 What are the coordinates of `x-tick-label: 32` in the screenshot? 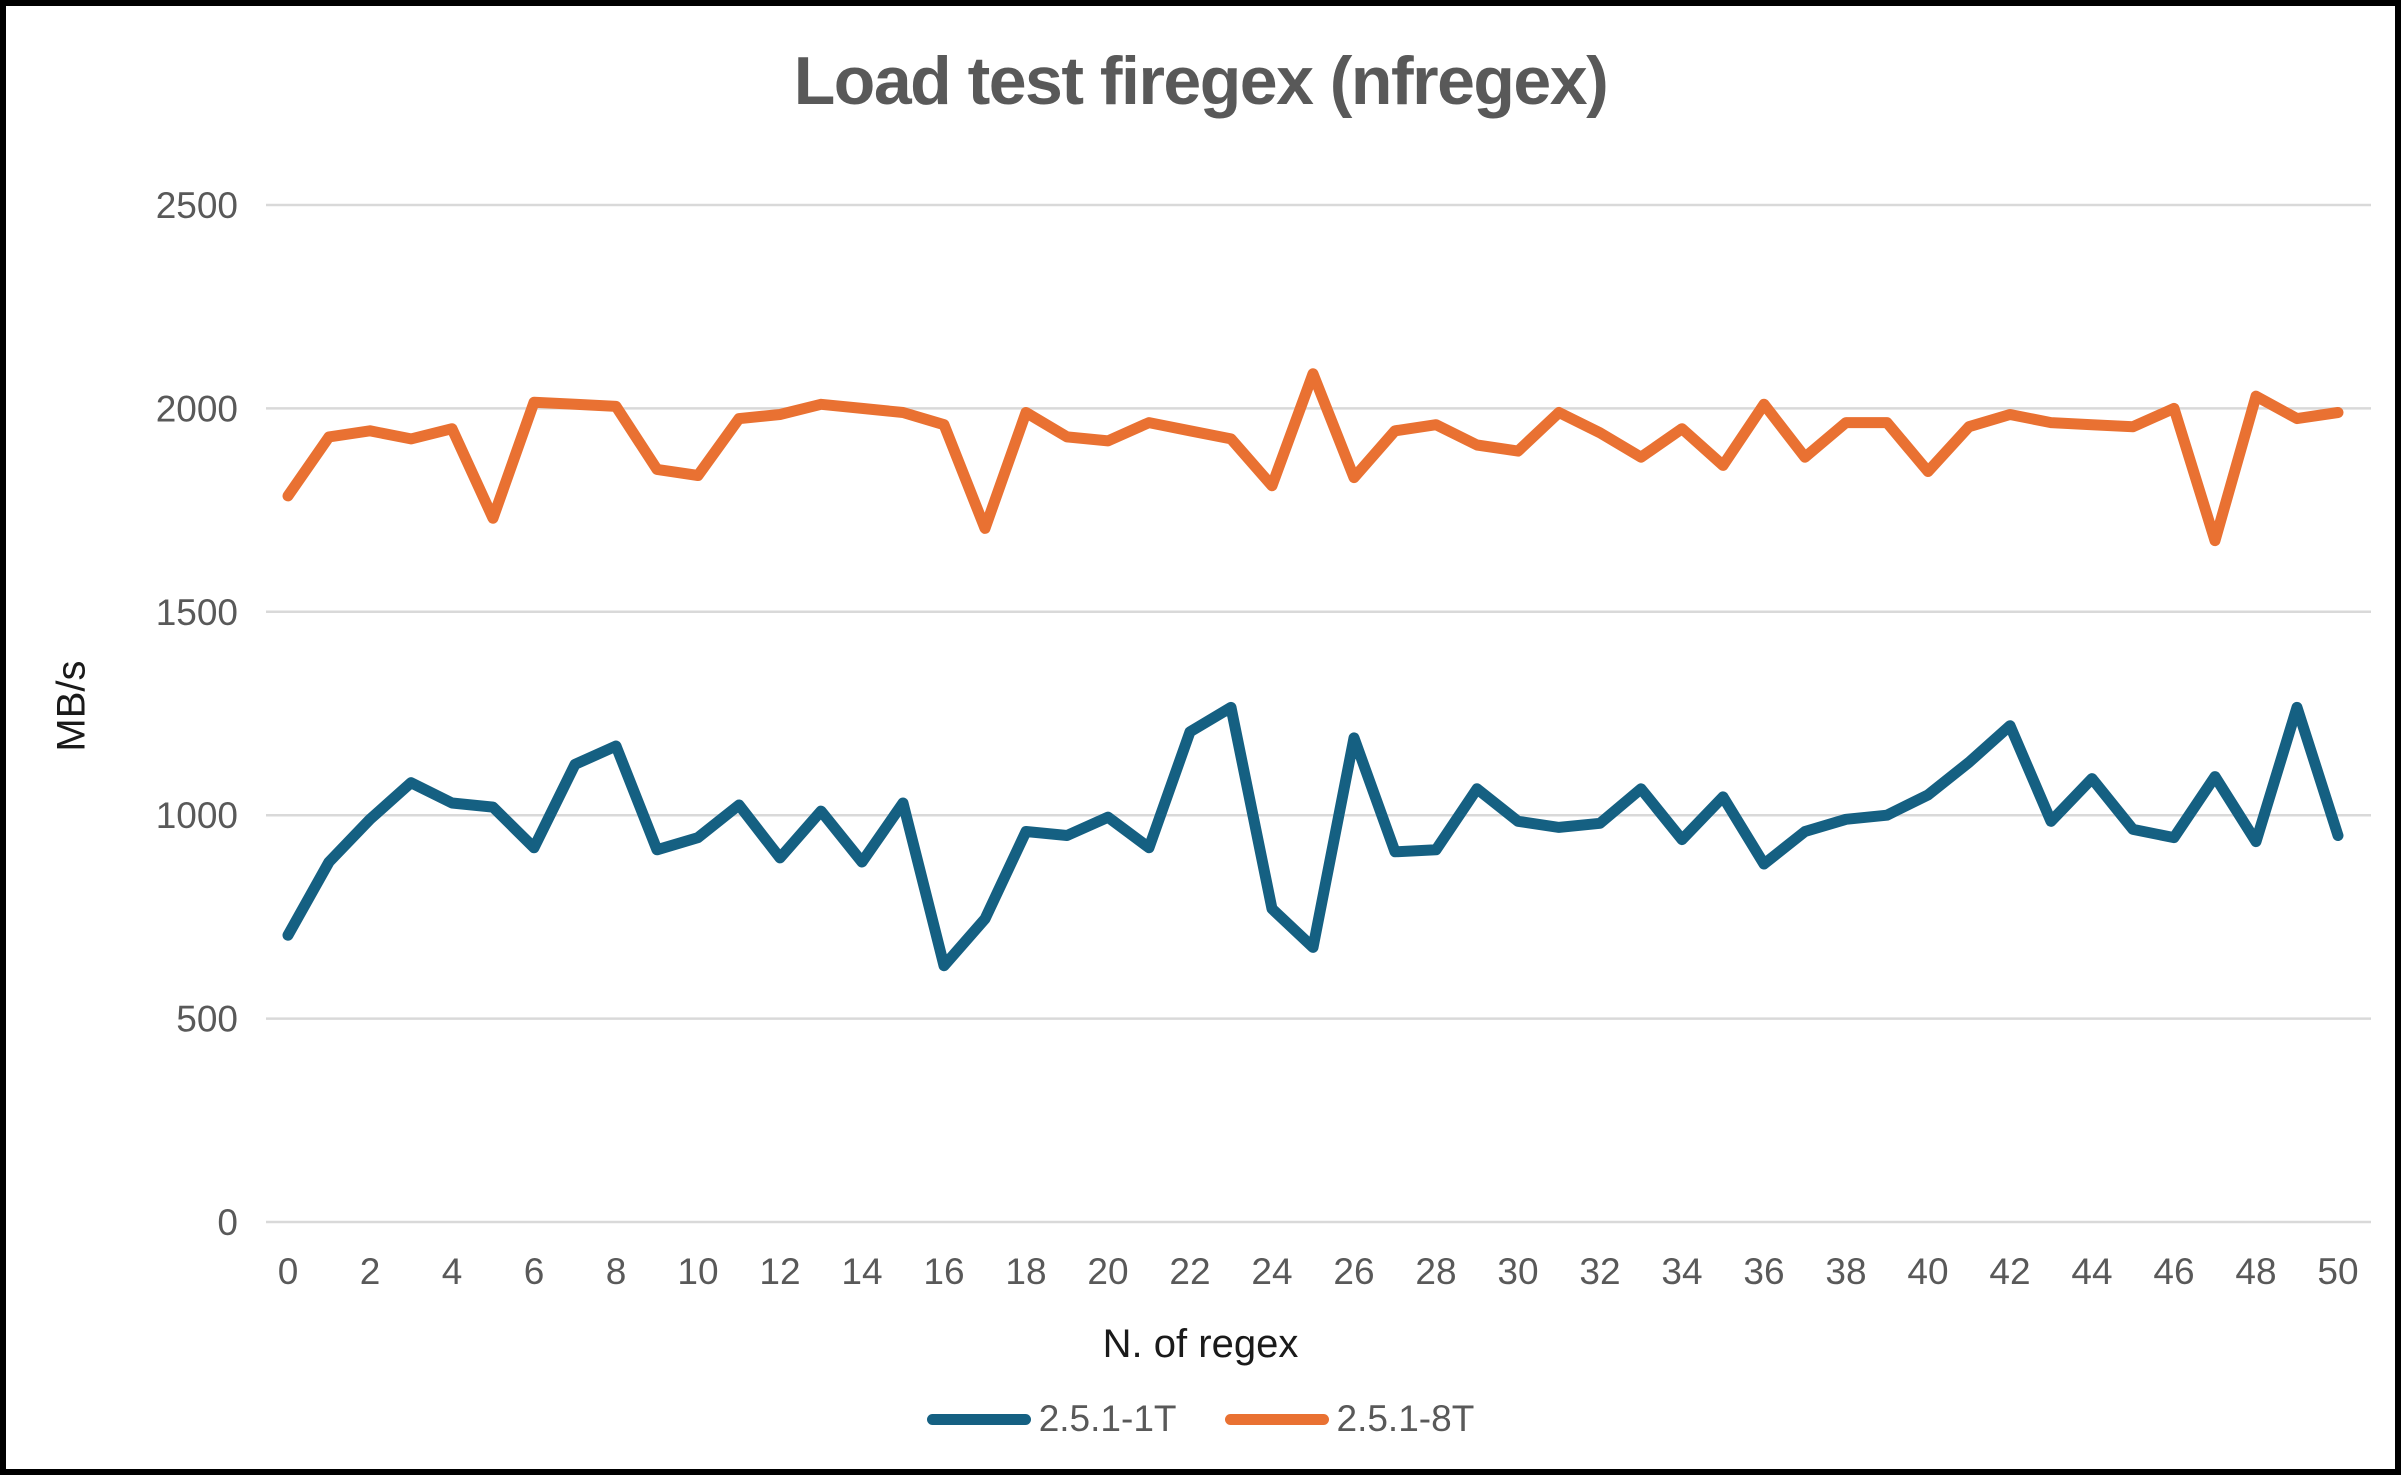 It's located at (1599, 1271).